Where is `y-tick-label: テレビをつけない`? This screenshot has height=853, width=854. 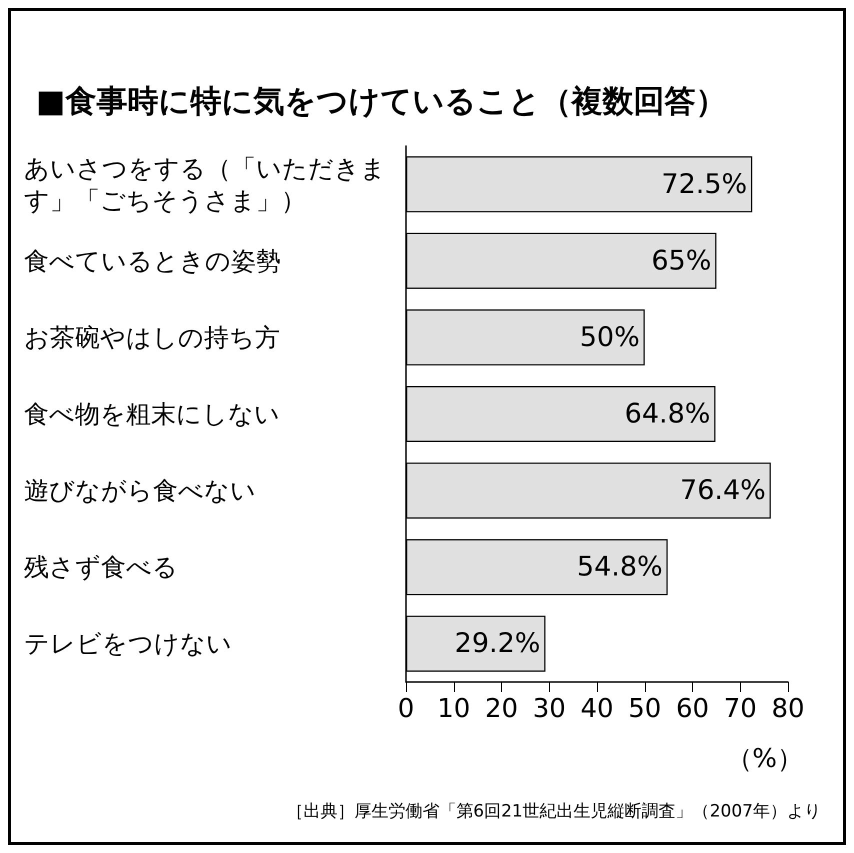
y-tick-label: テレビをつけない is located at coordinates (128, 643).